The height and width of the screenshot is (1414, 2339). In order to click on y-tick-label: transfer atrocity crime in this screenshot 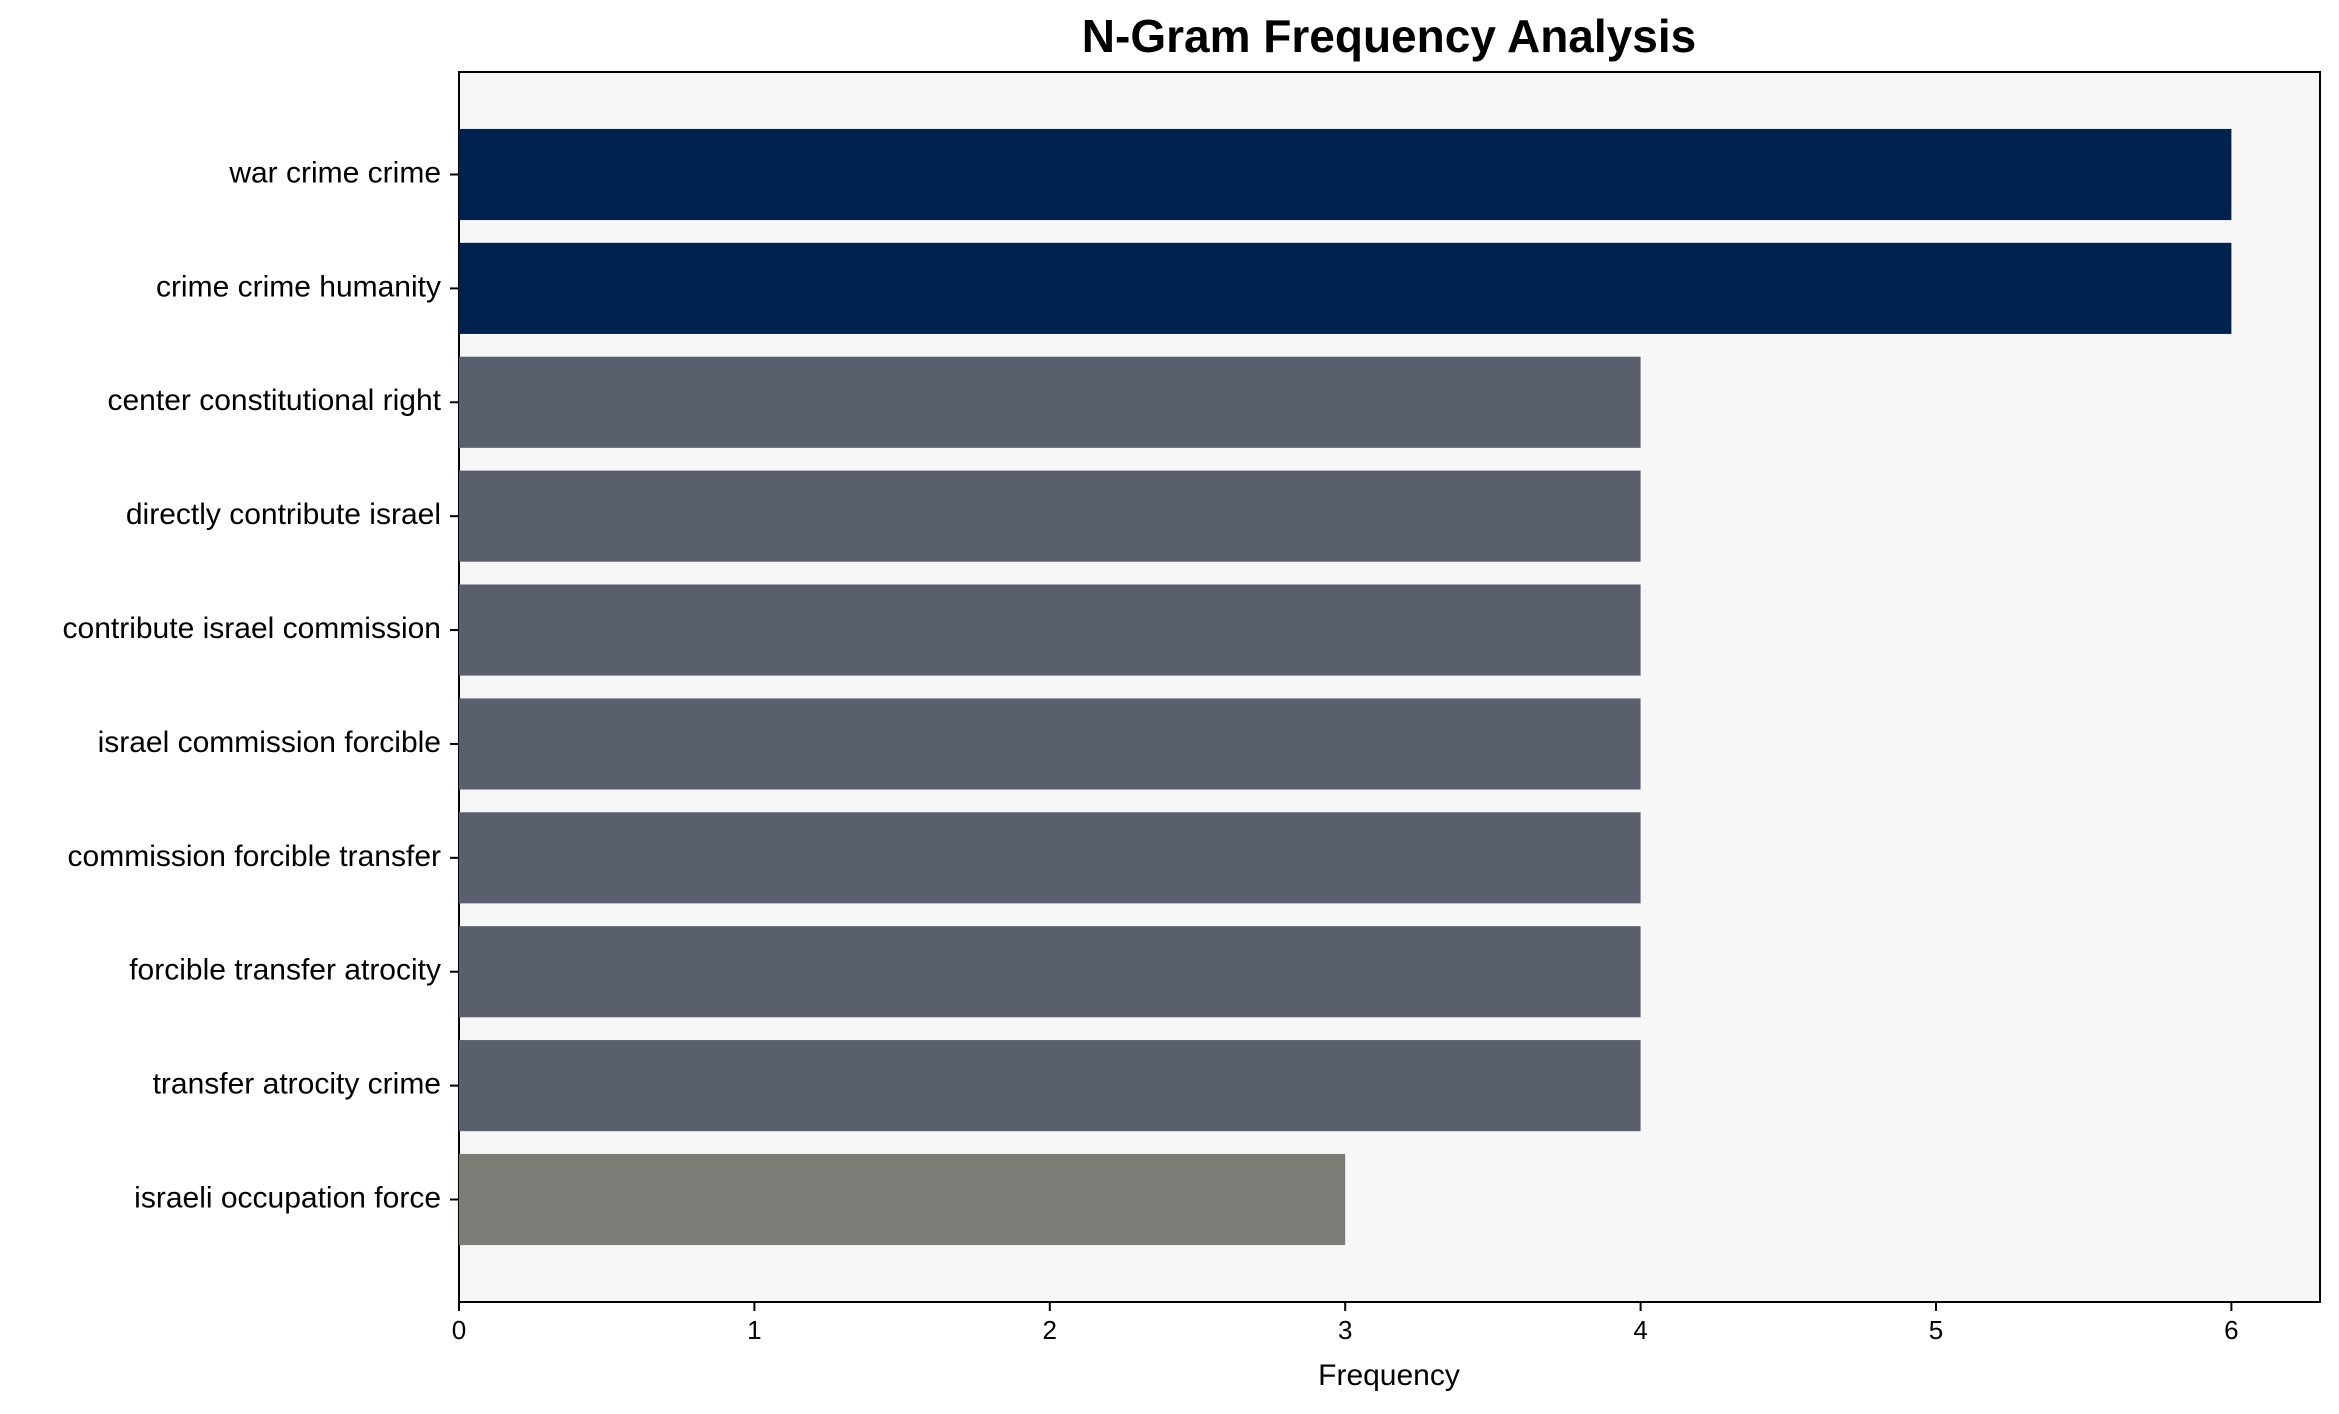, I will do `click(297, 1084)`.